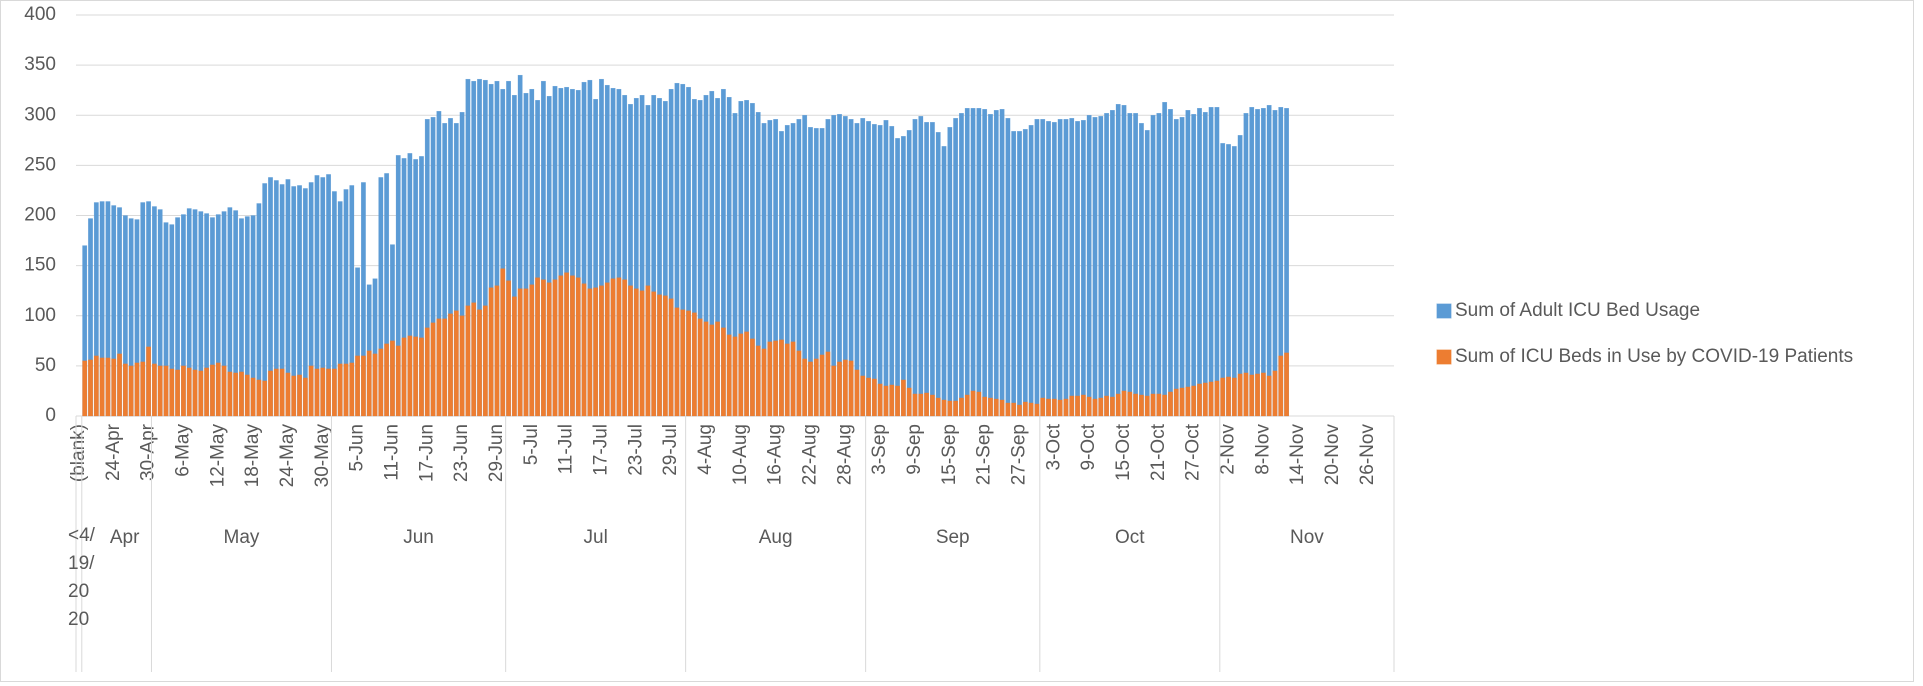  What do you see at coordinates (1332, 455) in the screenshot?
I see `x-tick-label: 20-Nov` at bounding box center [1332, 455].